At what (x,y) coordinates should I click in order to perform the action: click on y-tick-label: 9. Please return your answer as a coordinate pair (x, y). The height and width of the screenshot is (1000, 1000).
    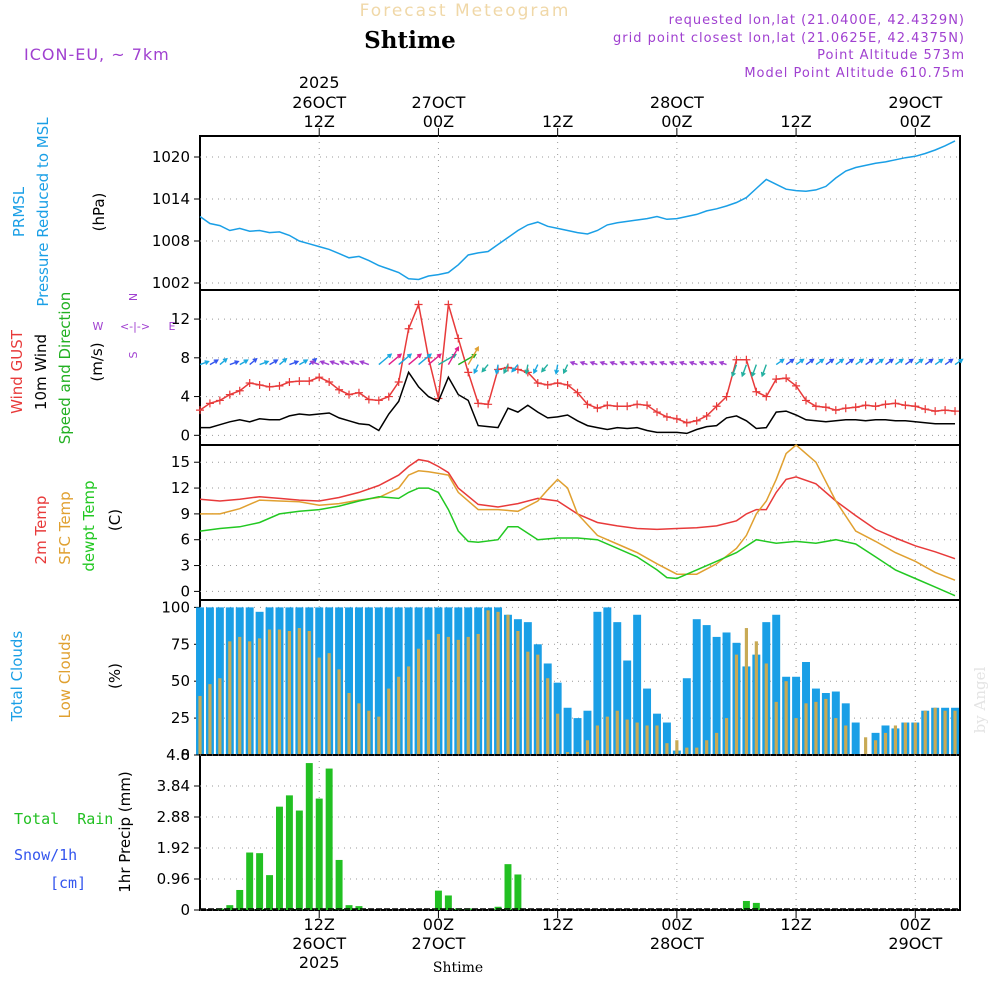
    Looking at the image, I should click on (185, 514).